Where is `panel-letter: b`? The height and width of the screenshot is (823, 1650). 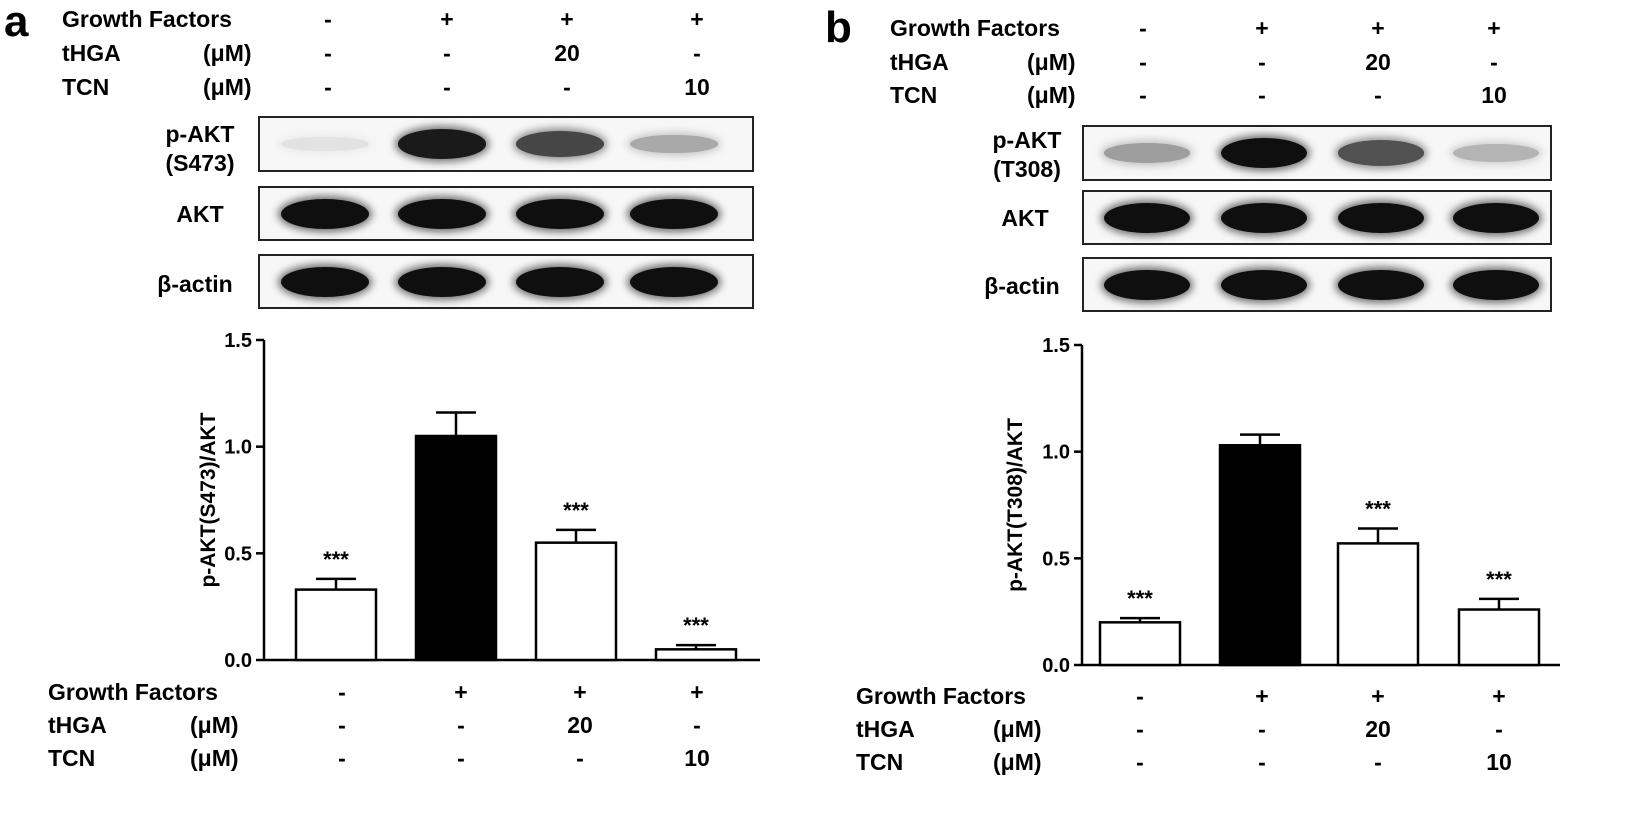 panel-letter: b is located at coordinates (838, 27).